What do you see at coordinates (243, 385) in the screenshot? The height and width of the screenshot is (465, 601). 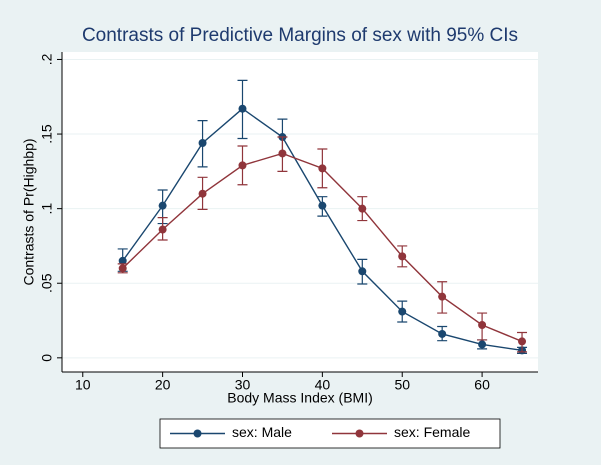 I see `x-tick-label: 30` at bounding box center [243, 385].